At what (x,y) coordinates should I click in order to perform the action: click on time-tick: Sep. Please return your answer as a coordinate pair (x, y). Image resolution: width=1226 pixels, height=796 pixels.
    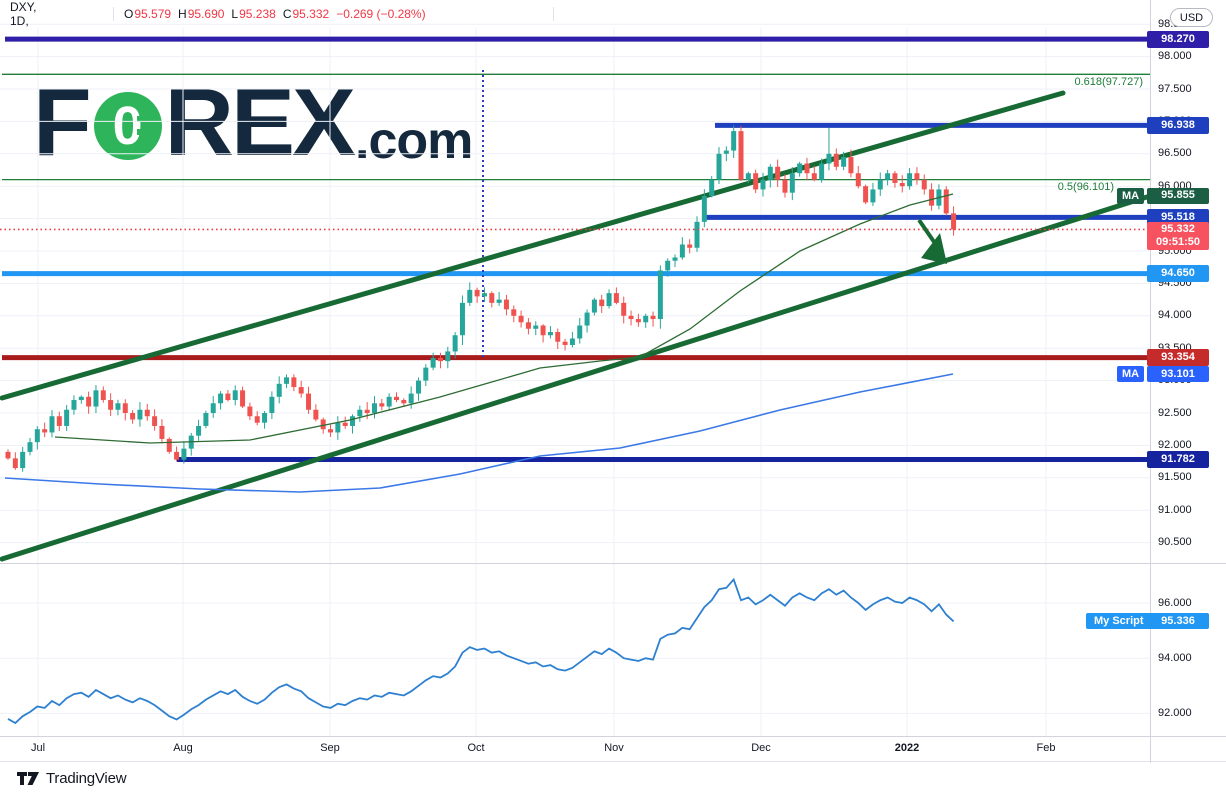
    Looking at the image, I should click on (330, 748).